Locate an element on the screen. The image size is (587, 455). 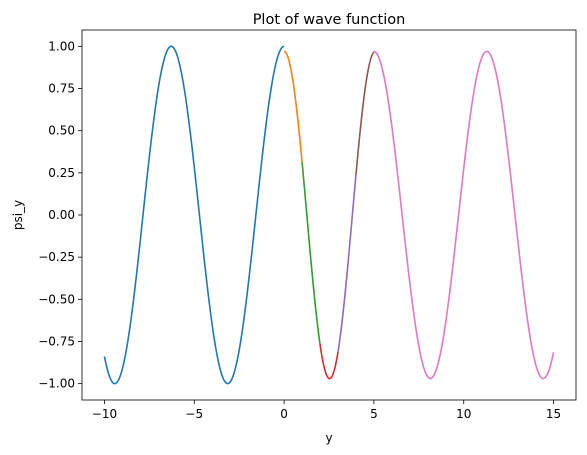
x-axis-label: y is located at coordinates (328, 438).